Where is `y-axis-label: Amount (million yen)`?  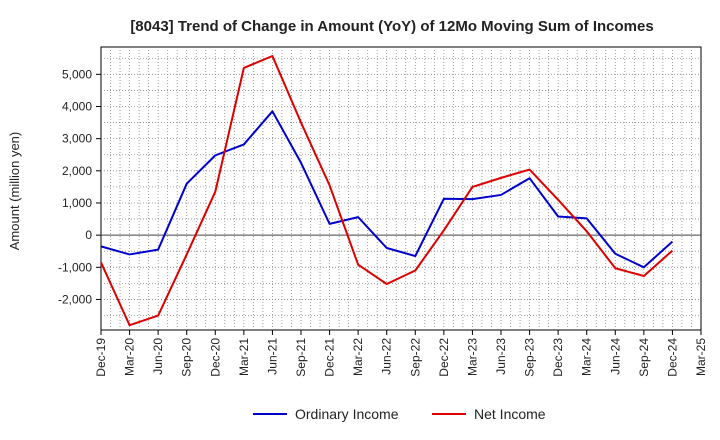 y-axis-label: Amount (million yen) is located at coordinates (14, 191).